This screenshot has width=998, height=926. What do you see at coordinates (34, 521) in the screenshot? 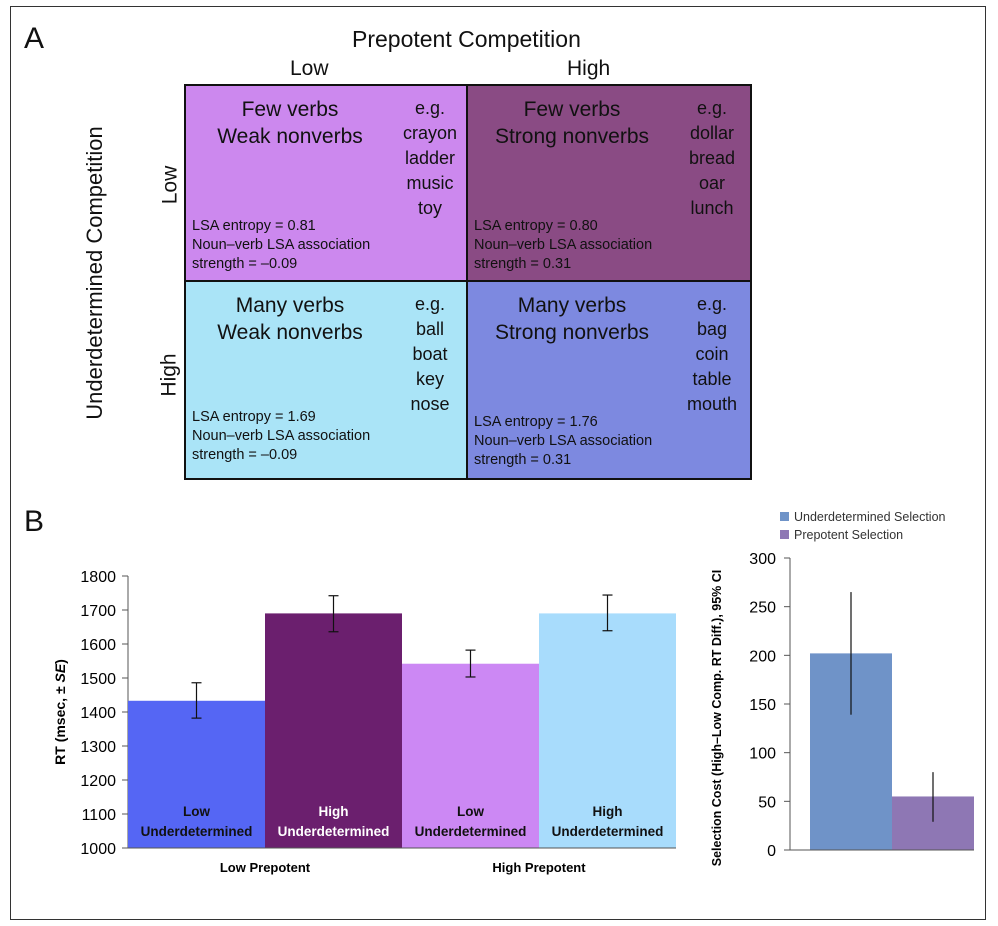
I see `panel-b-letter: B` at bounding box center [34, 521].